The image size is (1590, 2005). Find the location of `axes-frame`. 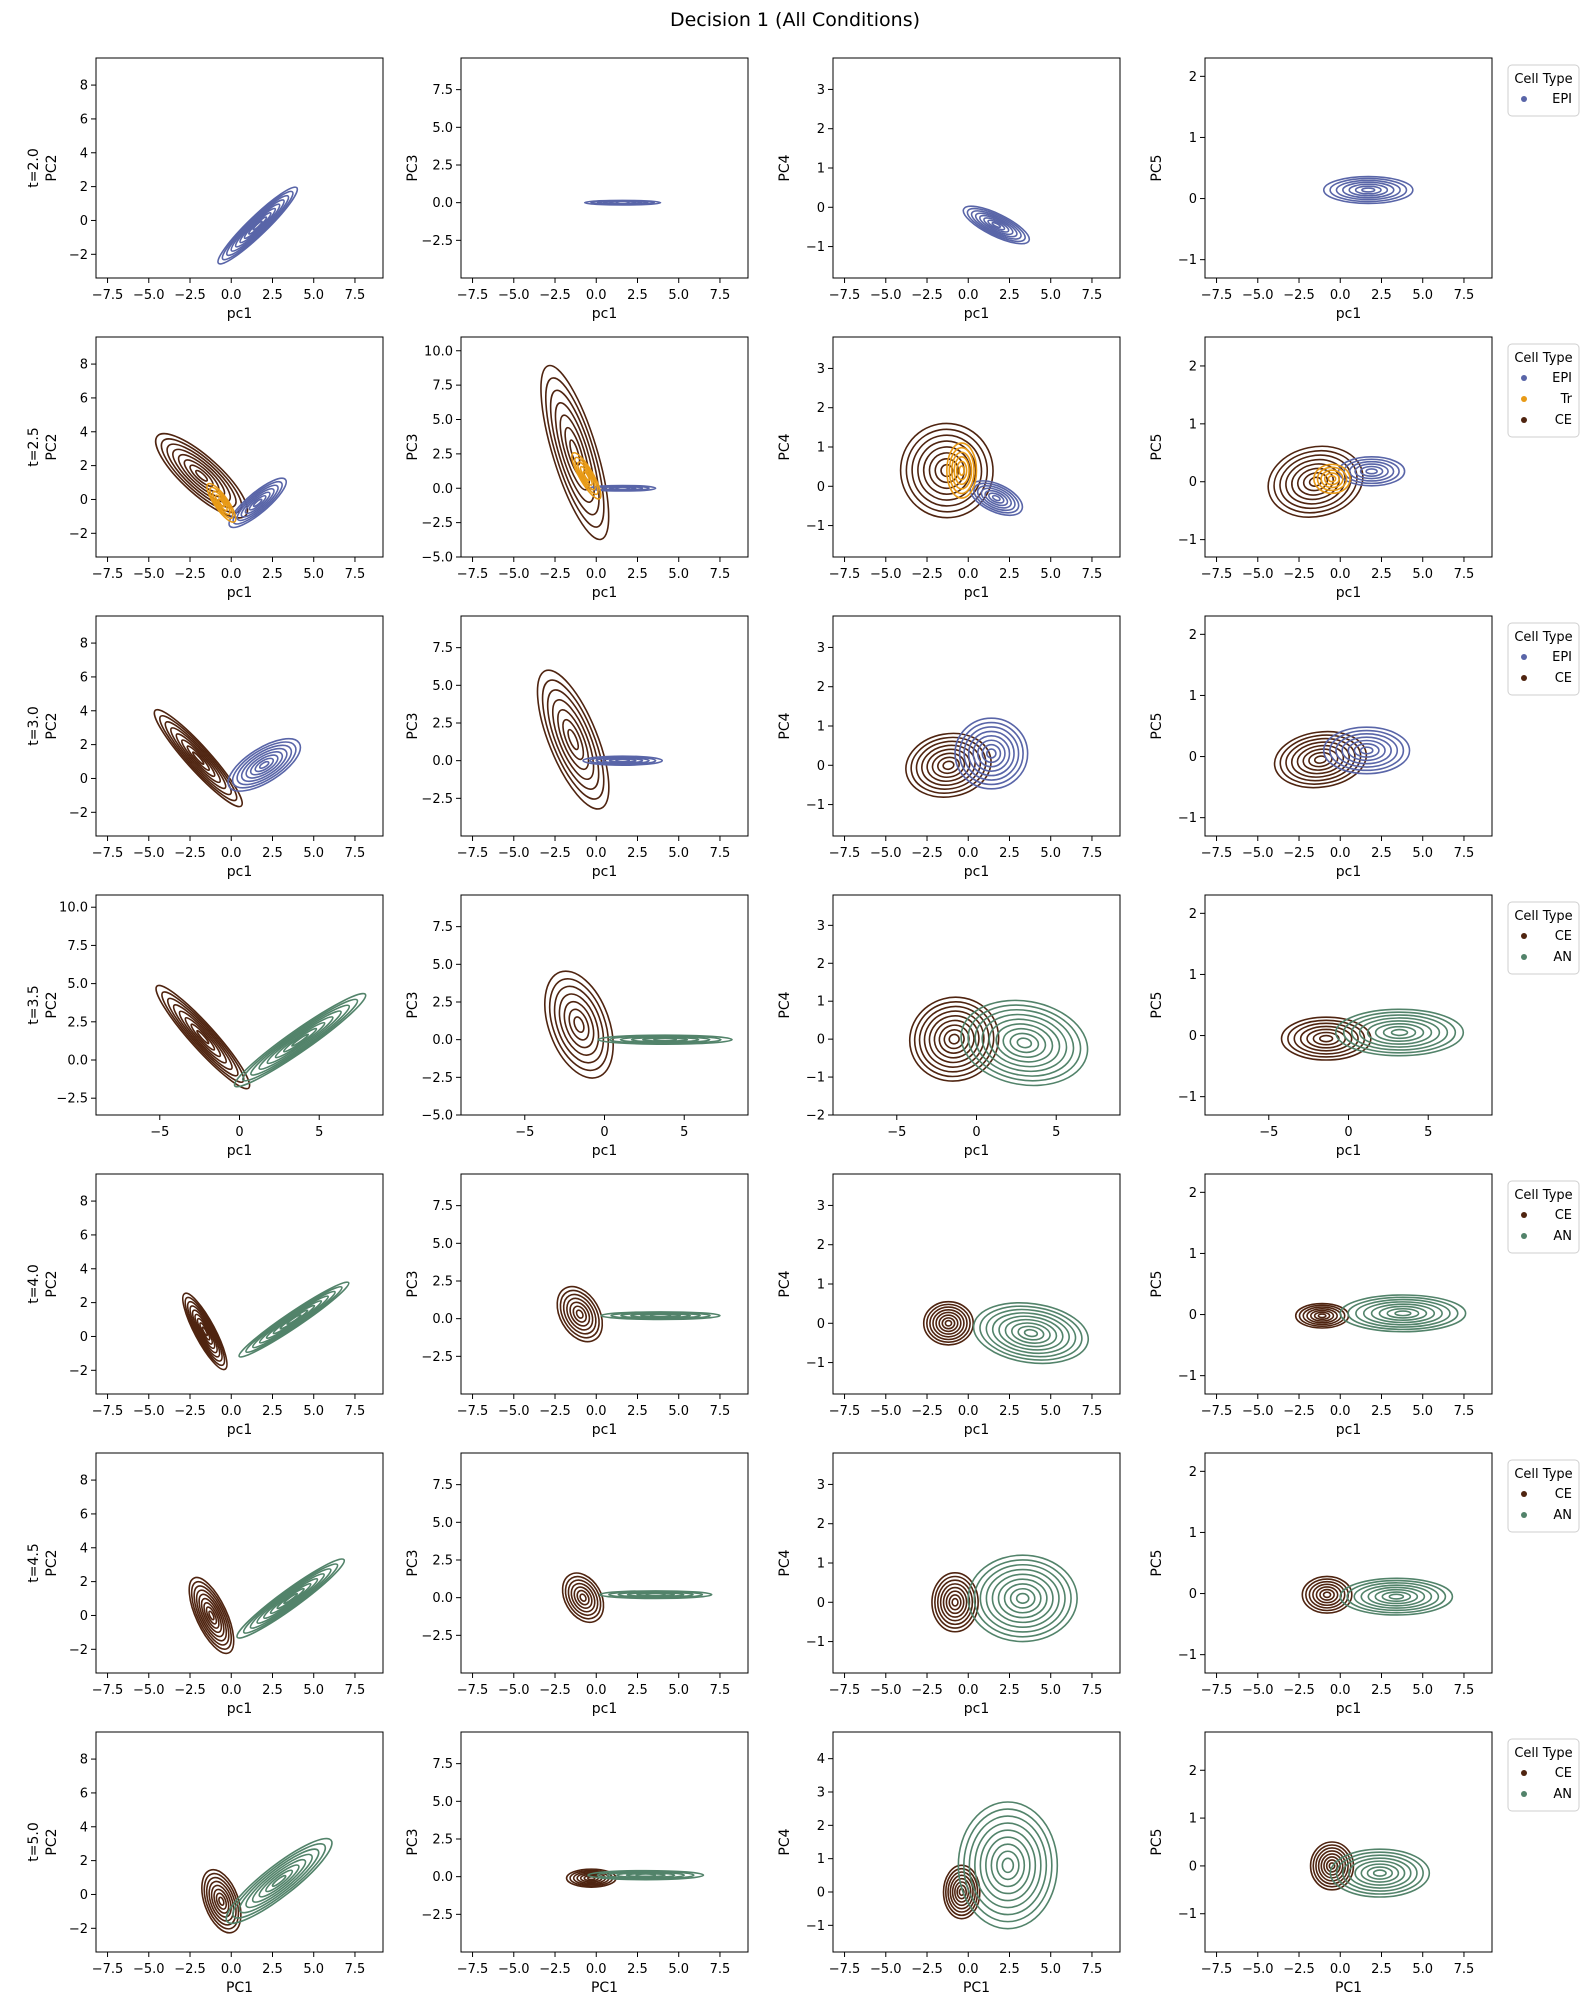

axes-frame is located at coordinates (1348, 726).